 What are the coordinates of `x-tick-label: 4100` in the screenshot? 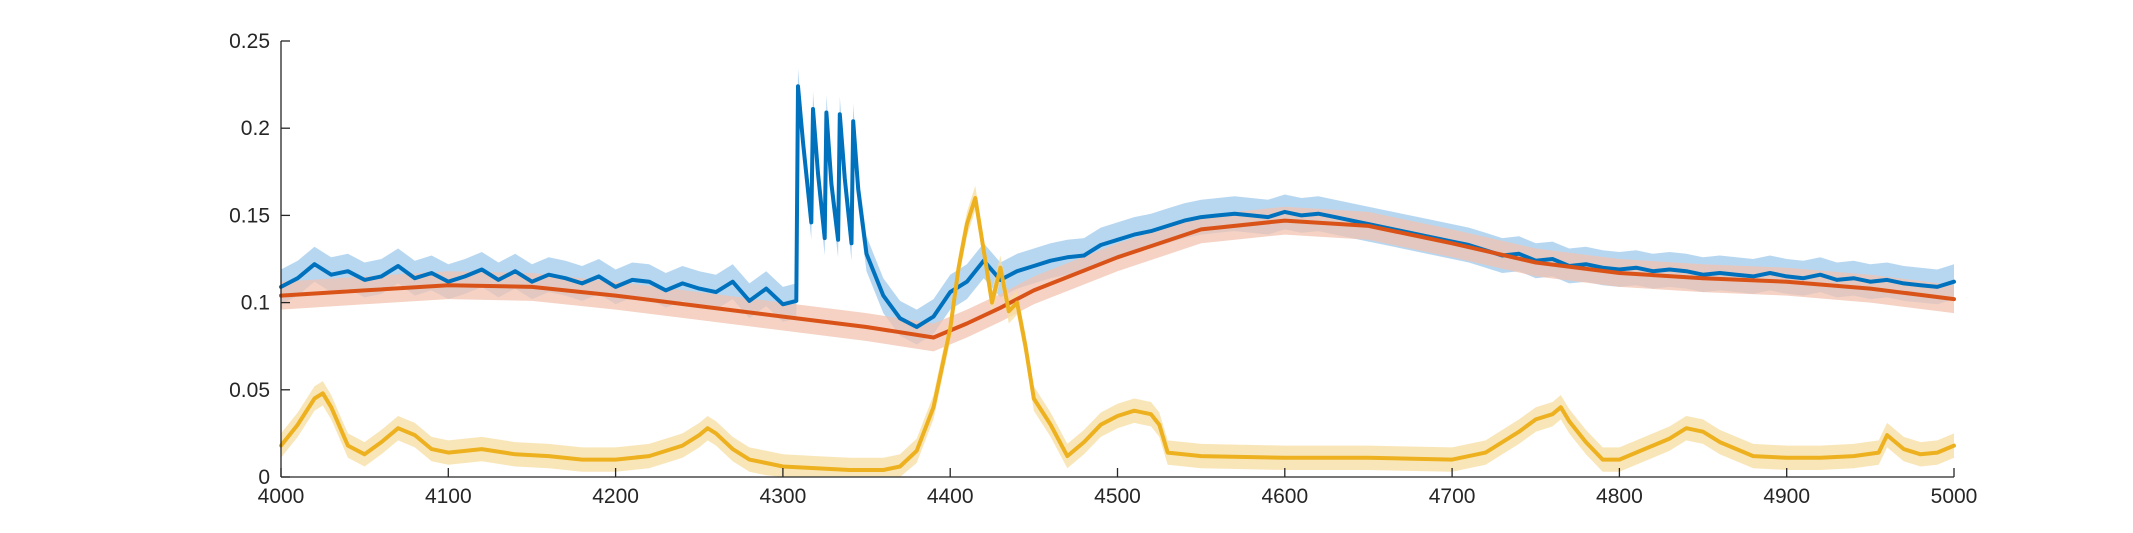 It's located at (448, 496).